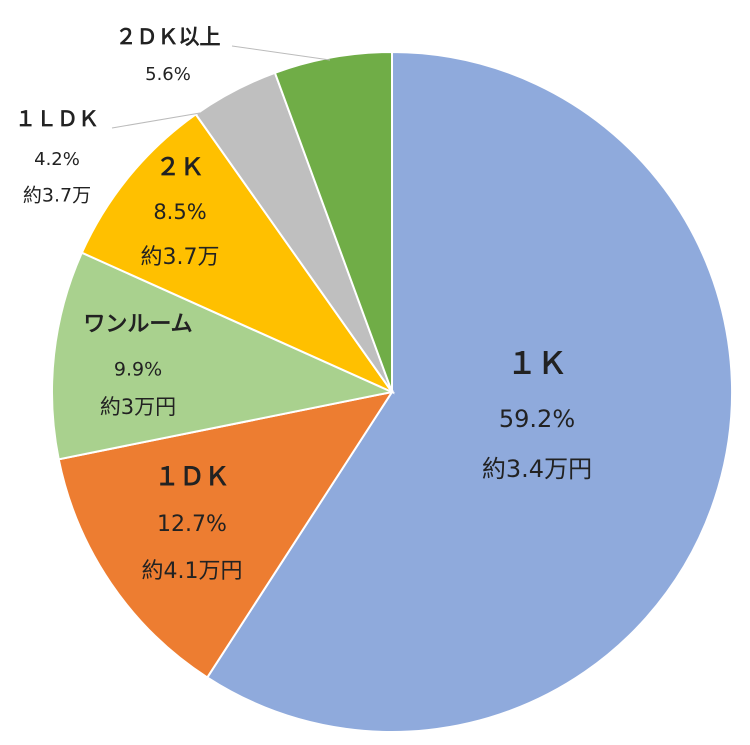 This screenshot has width=750, height=745. Describe the element at coordinates (57, 119) in the screenshot. I see `category-label: １ＬＤＫ` at that location.